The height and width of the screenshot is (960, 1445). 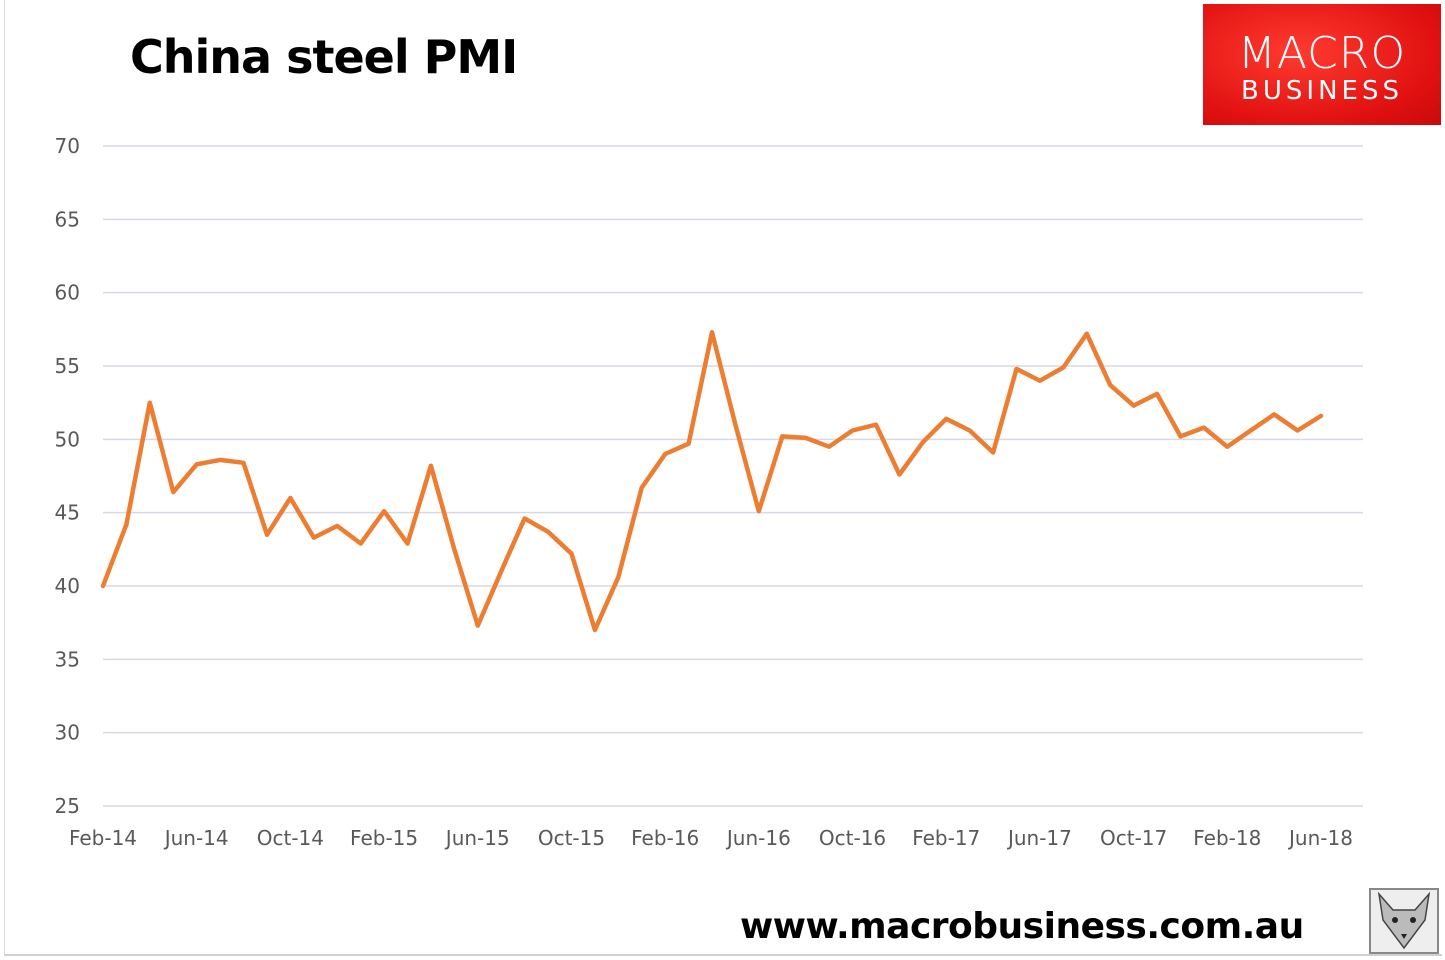 What do you see at coordinates (67, 659) in the screenshot?
I see `y-tick-label: 35` at bounding box center [67, 659].